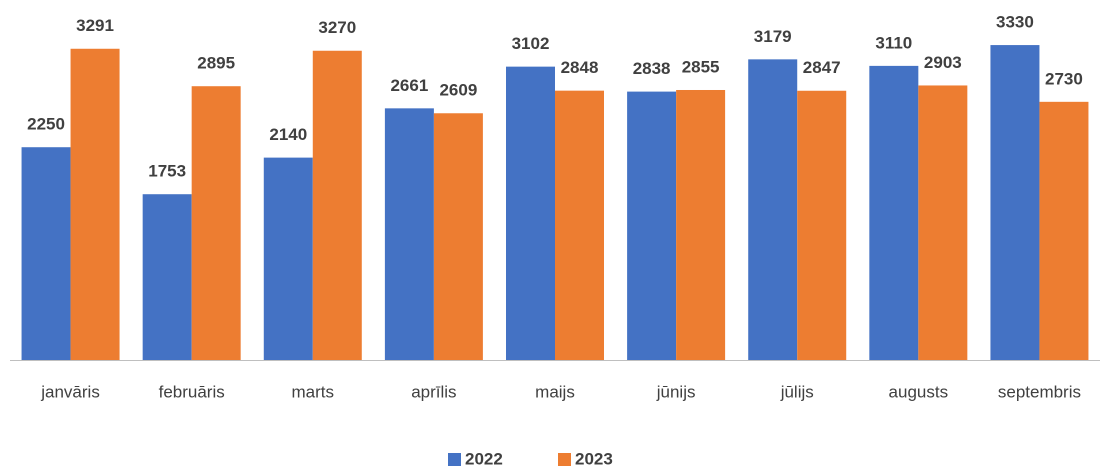 This screenshot has width=1100, height=468. I want to click on x-tick-label: marts, so click(313, 391).